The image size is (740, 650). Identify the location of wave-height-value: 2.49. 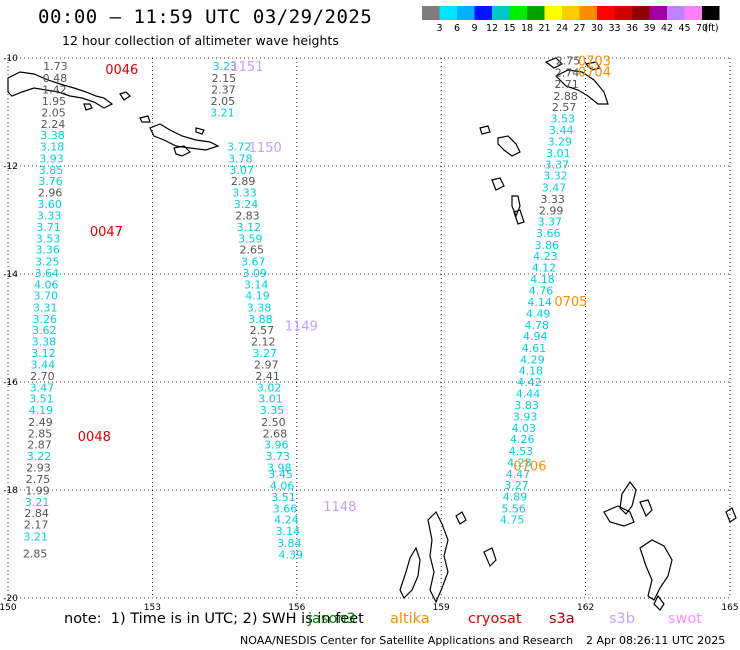
(40, 422).